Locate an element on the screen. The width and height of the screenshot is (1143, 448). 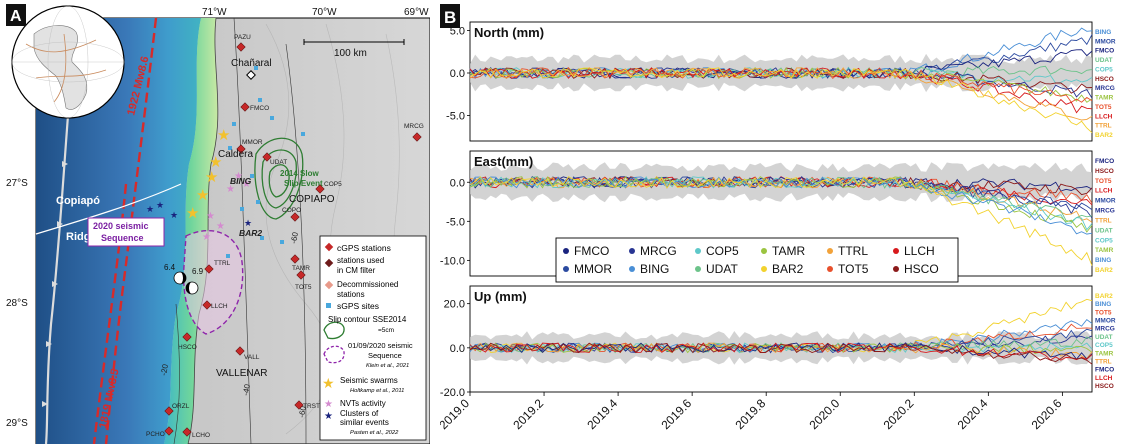
series-line-mrcg is located at coordinates (781, 197).